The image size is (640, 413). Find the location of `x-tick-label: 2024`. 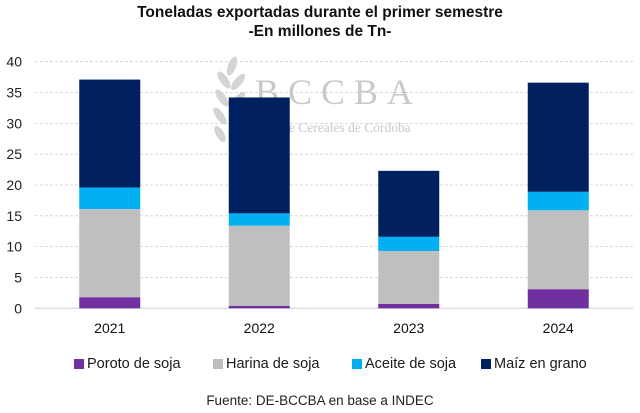

x-tick-label: 2024 is located at coordinates (558, 328).